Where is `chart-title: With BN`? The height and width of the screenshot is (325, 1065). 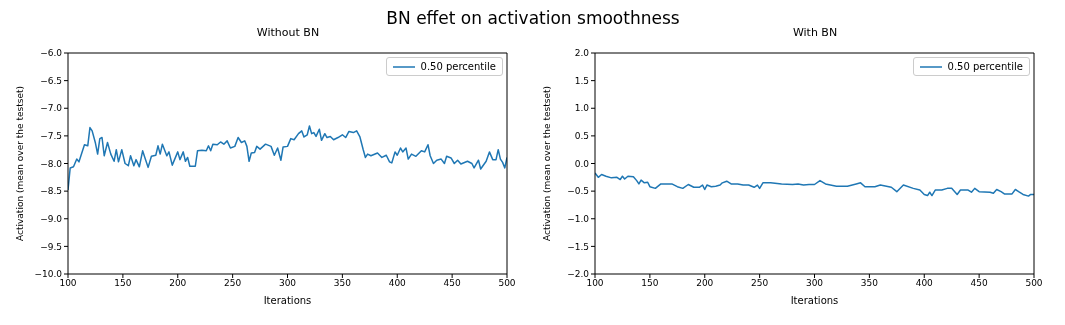
chart-title: With BN is located at coordinates (815, 32).